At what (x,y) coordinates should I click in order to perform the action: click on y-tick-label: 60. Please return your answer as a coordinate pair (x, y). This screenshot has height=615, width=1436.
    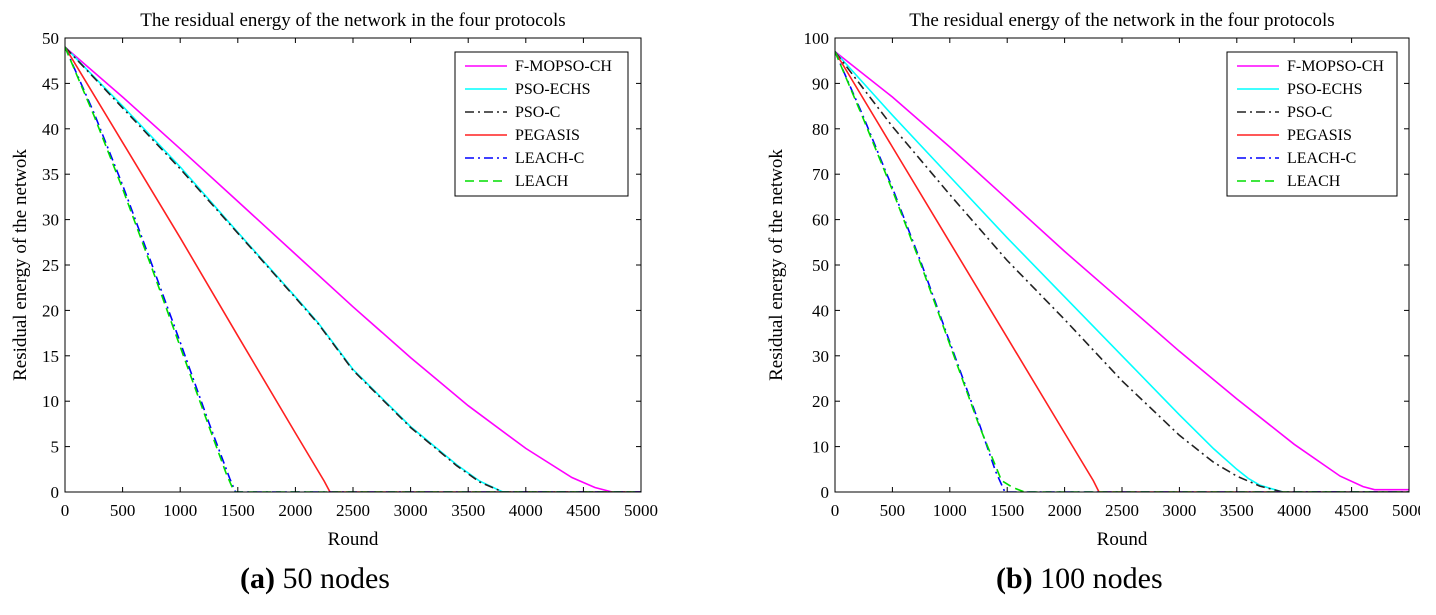
    Looking at the image, I should click on (820, 220).